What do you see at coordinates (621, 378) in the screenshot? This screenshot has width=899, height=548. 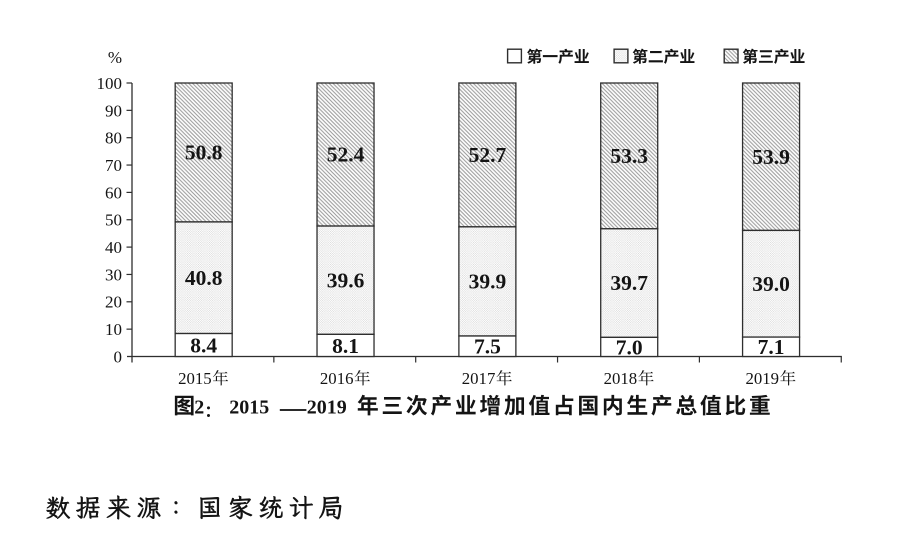 I see `svg-text: 2018` at bounding box center [621, 378].